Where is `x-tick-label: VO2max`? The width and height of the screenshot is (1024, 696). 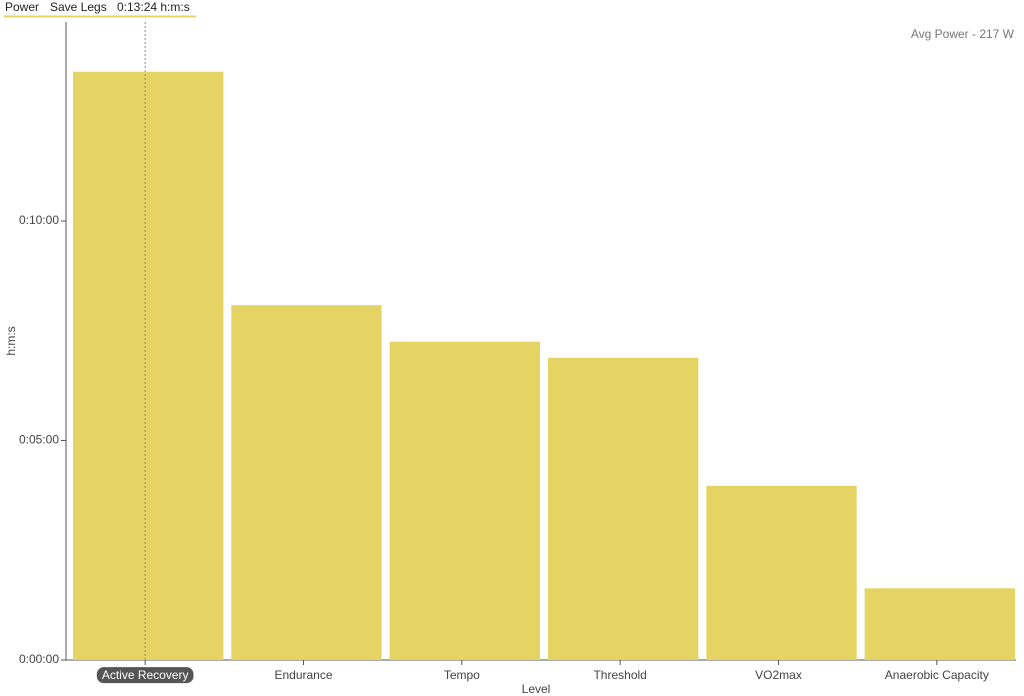
x-tick-label: VO2max is located at coordinates (778, 675).